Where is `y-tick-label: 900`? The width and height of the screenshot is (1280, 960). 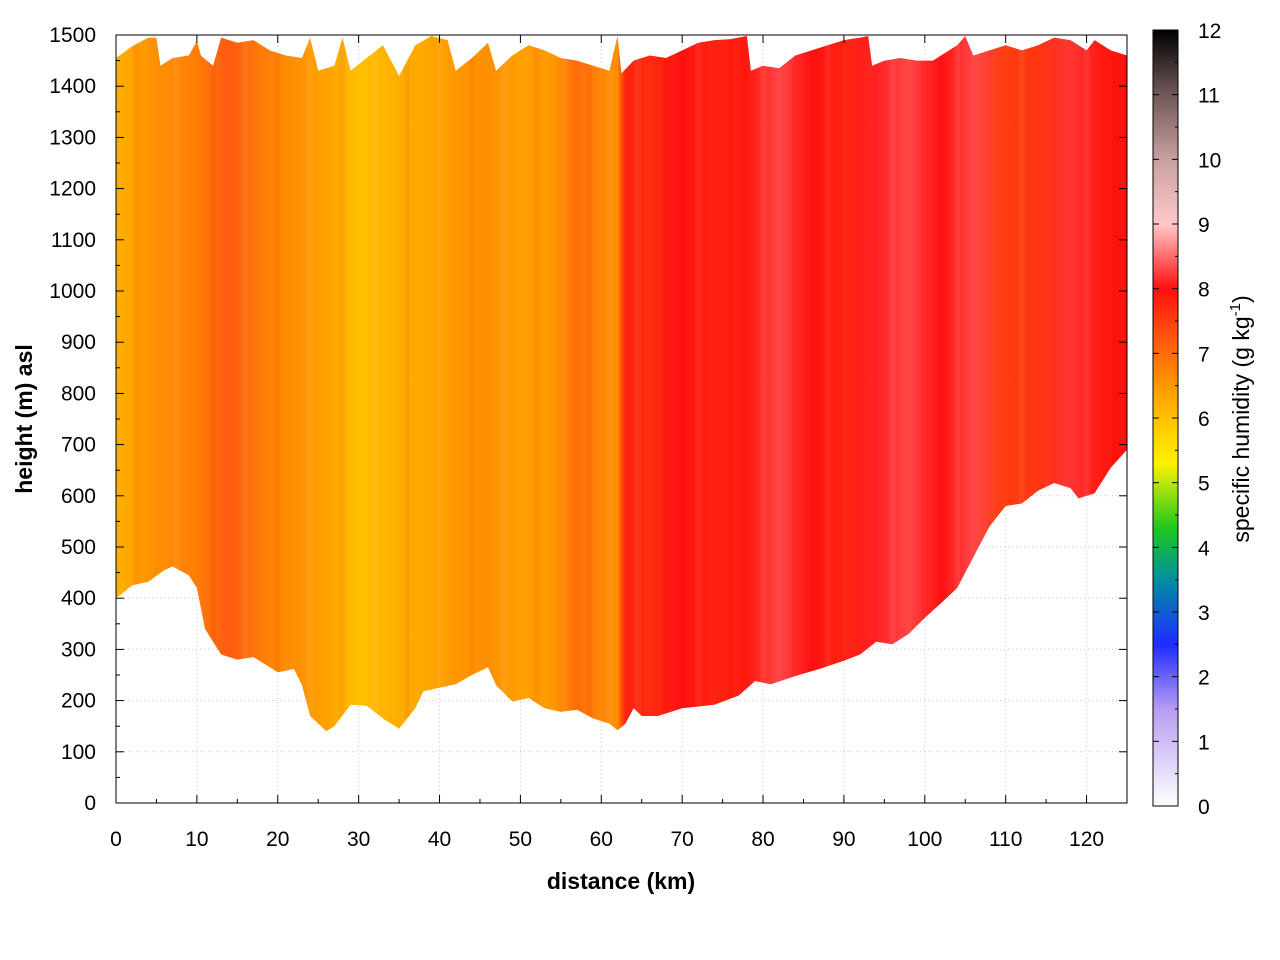
y-tick-label: 900 is located at coordinates (78, 342).